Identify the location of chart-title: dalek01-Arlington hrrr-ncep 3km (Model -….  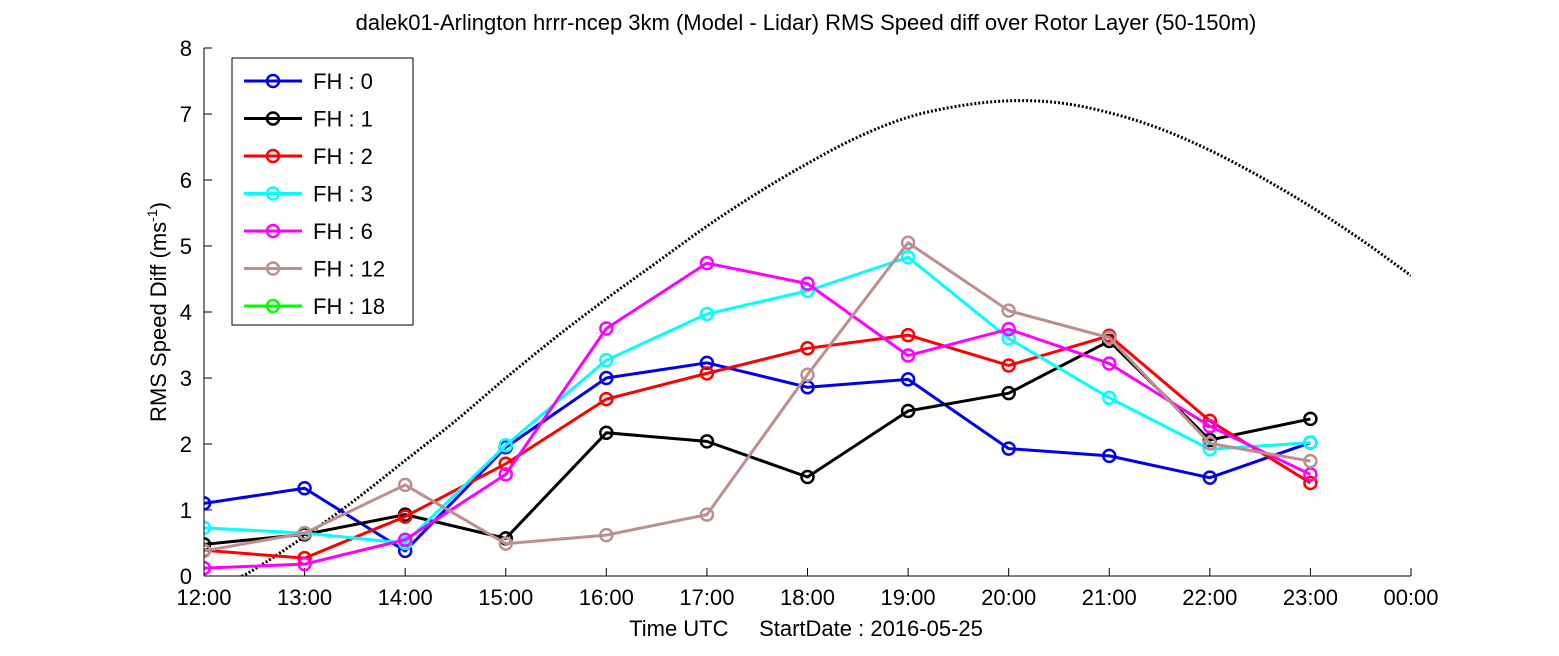
(806, 22).